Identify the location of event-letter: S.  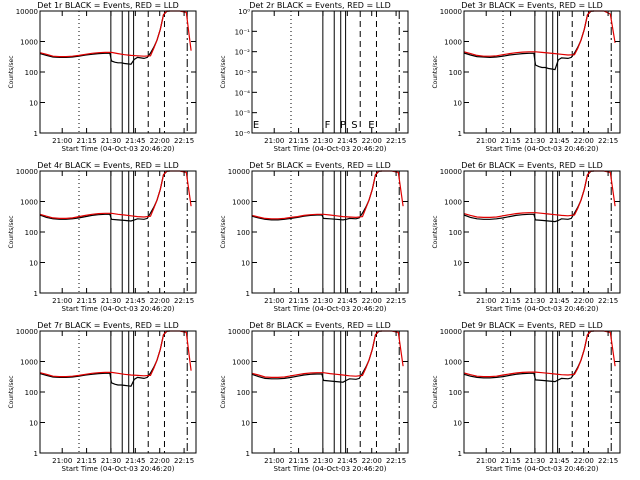
(354, 125).